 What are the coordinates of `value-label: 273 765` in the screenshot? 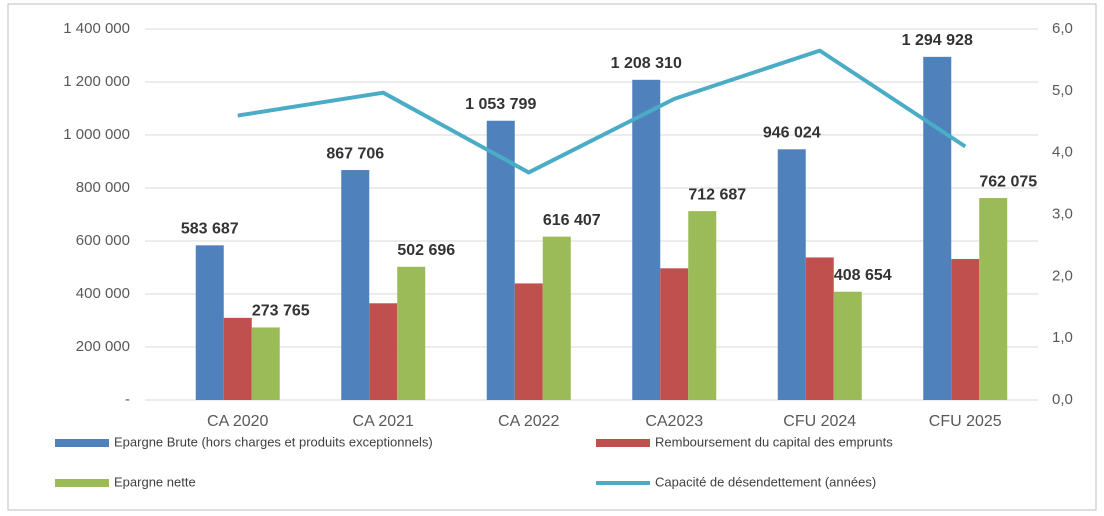 It's located at (281, 311).